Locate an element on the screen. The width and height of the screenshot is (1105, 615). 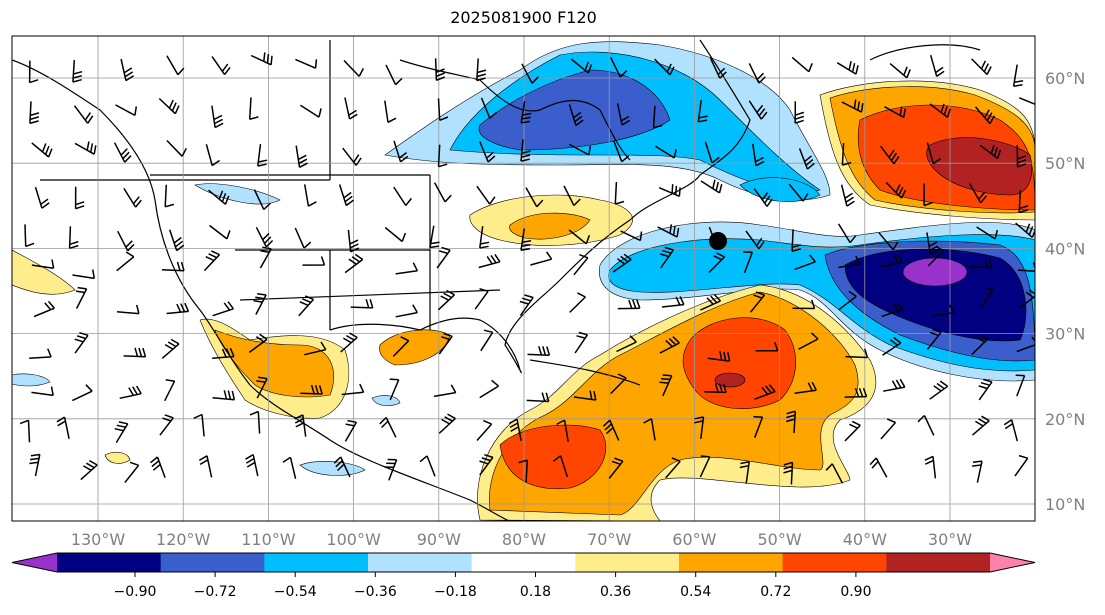
latitude-label: 20°N is located at coordinates (1065, 419).